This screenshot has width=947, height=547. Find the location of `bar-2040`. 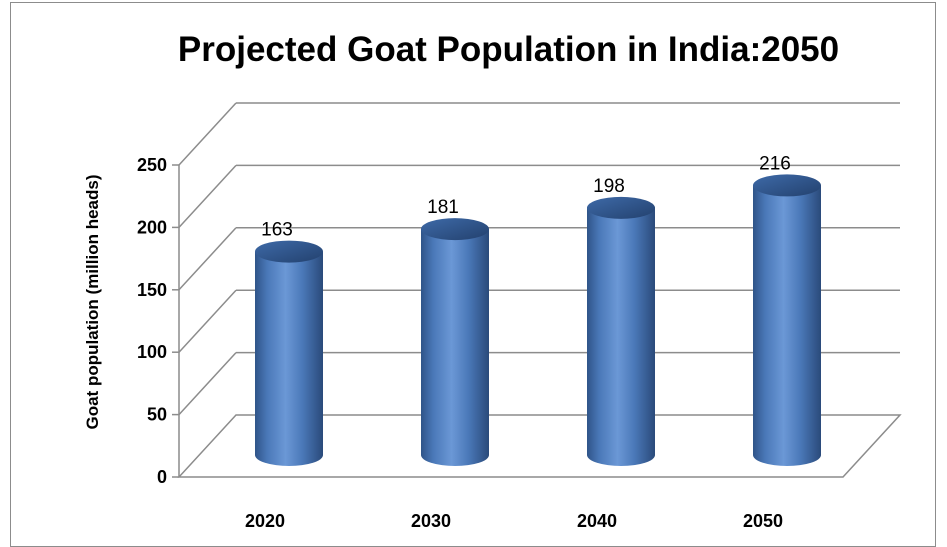

bar-2040 is located at coordinates (621, 331).